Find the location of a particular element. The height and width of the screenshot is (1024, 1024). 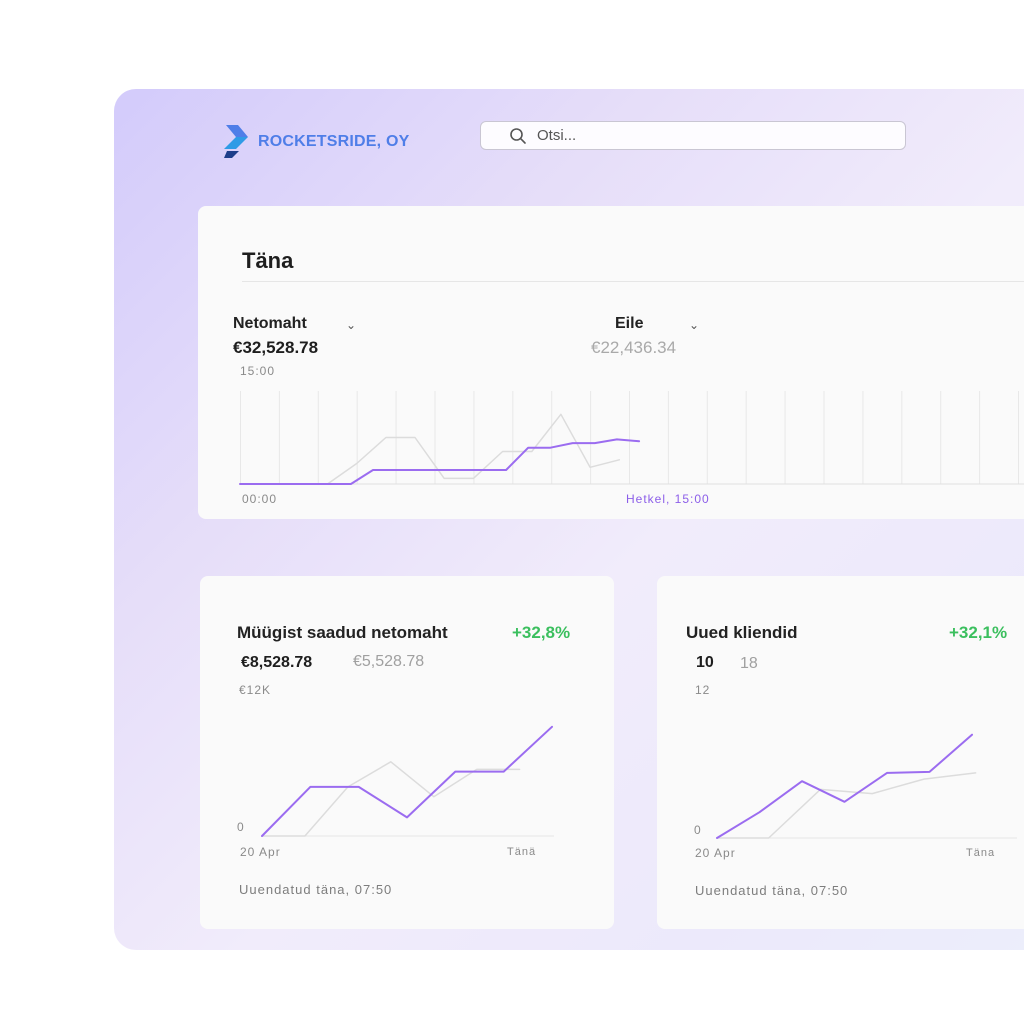

compare-selector: Eile is located at coordinates (629, 323).